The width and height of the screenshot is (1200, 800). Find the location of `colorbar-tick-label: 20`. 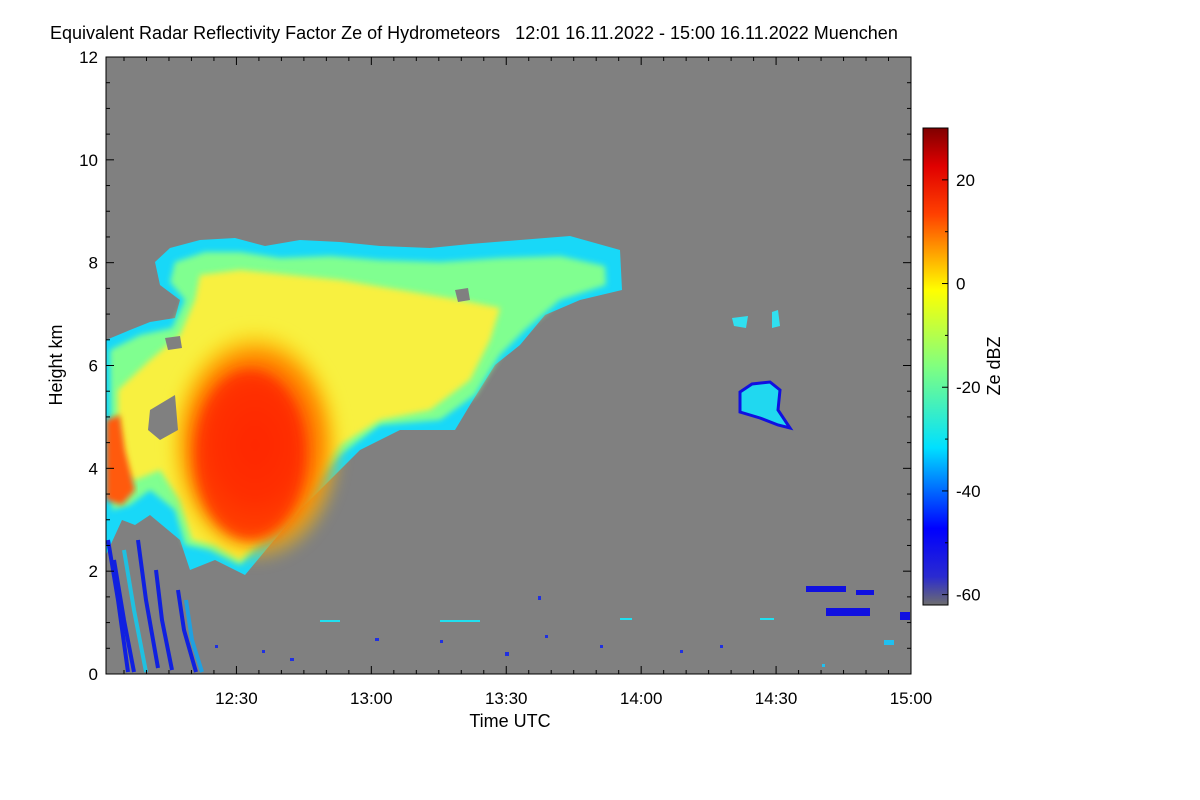

colorbar-tick-label: 20 is located at coordinates (965, 180).